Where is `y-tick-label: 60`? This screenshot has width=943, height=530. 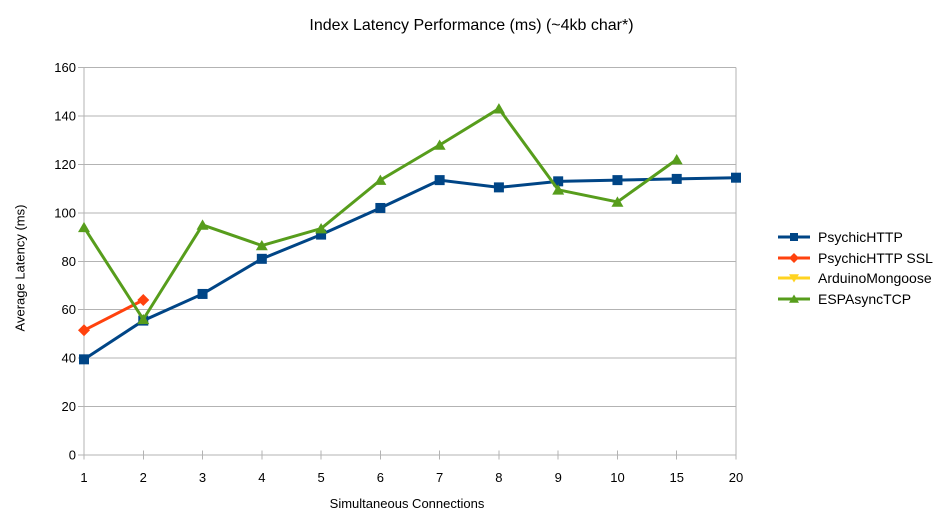
y-tick-label: 60 is located at coordinates (69, 309).